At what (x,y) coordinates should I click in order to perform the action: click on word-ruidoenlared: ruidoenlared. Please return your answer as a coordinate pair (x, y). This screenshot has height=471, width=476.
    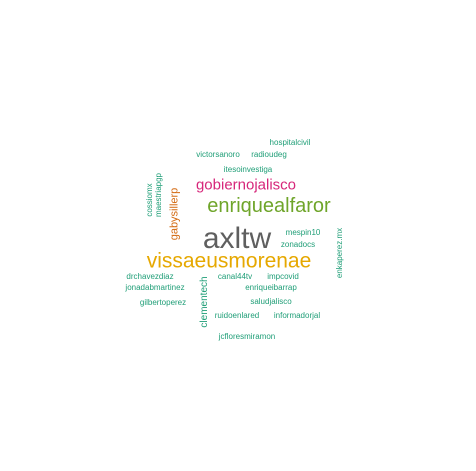
    Looking at the image, I should click on (237, 315).